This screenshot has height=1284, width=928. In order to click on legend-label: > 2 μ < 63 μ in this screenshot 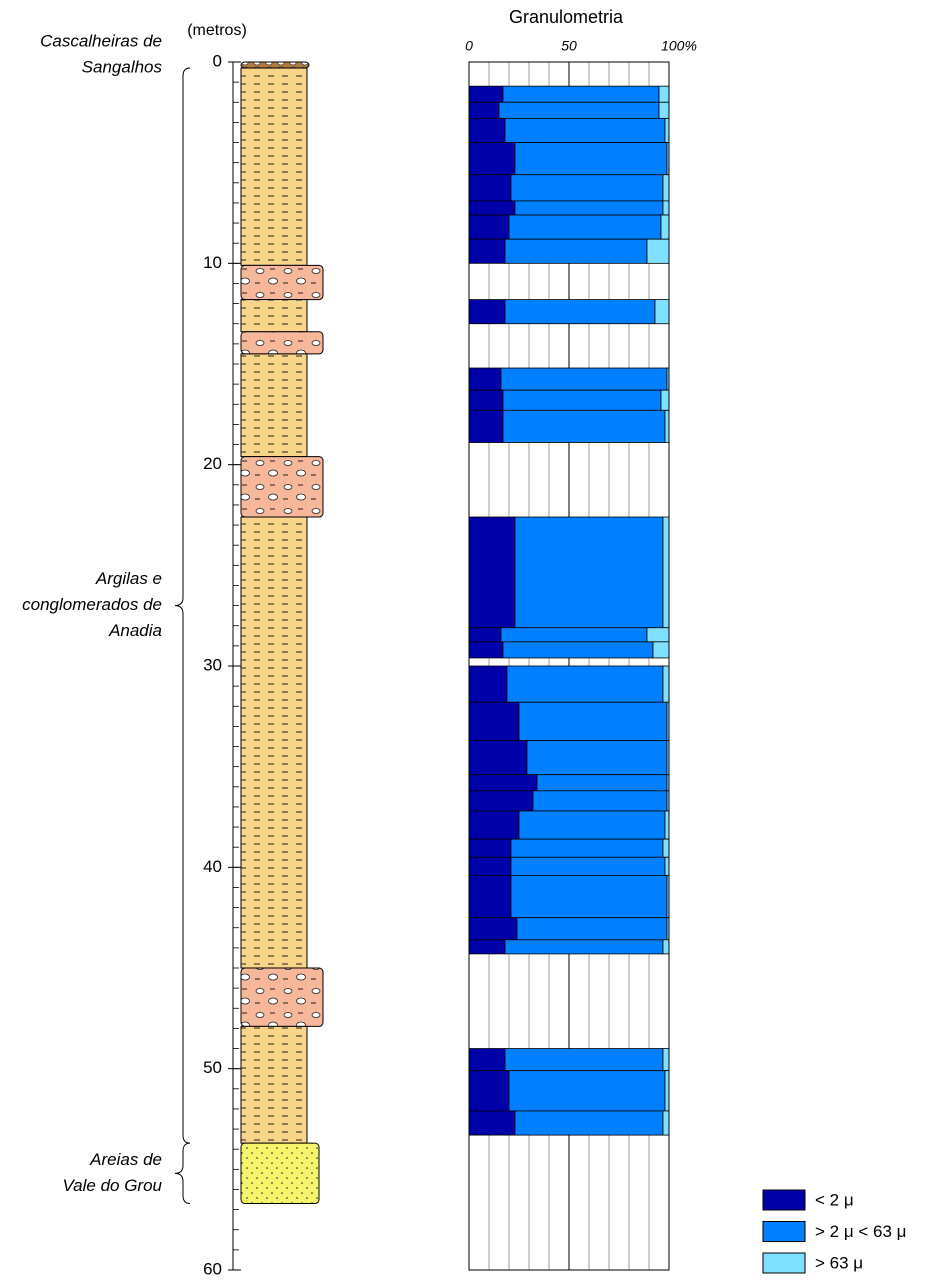, I will do `click(860, 1231)`.